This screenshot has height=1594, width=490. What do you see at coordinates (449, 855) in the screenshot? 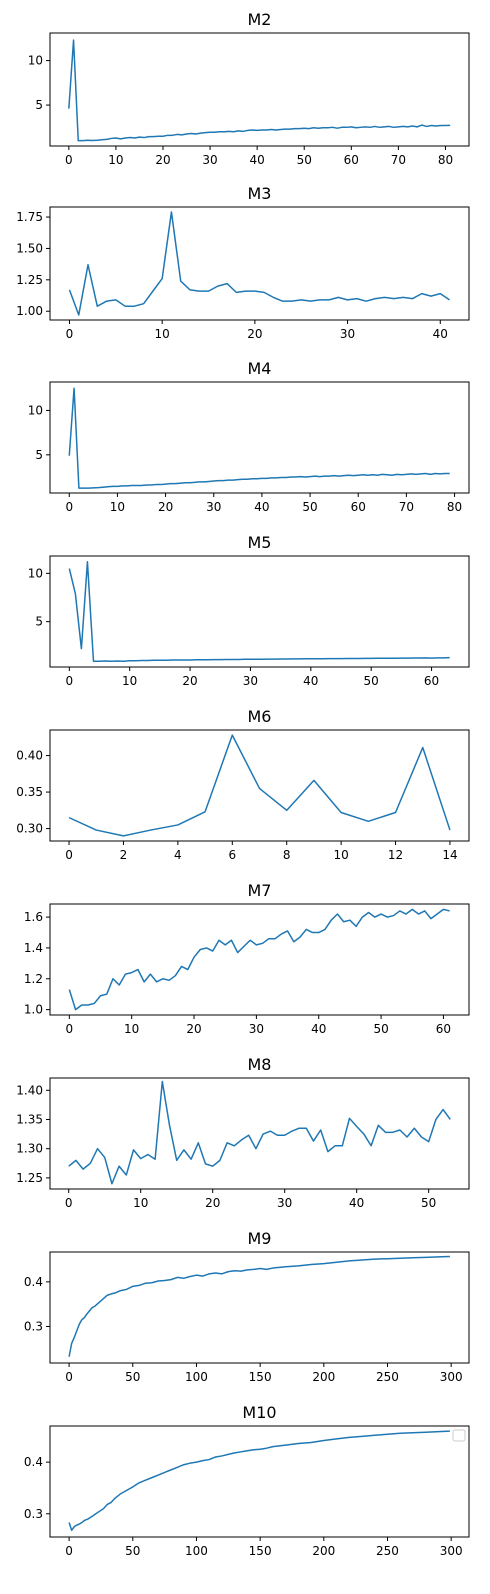
I see `x-tick-label: 14` at bounding box center [449, 855].